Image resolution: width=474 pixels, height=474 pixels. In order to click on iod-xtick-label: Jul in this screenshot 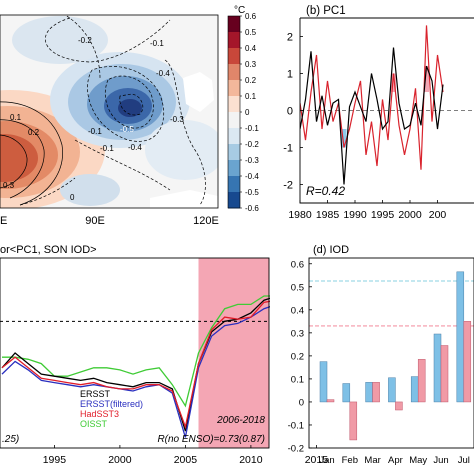, I will do `click(464, 460)`.